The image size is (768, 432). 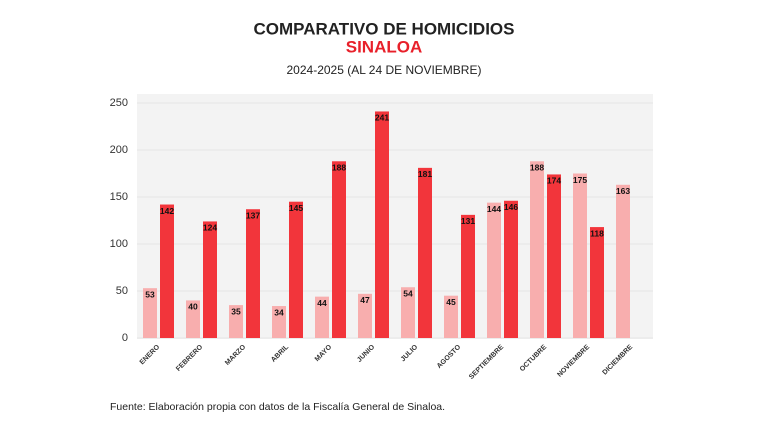 I want to click on value-label: 146, so click(x=511, y=207).